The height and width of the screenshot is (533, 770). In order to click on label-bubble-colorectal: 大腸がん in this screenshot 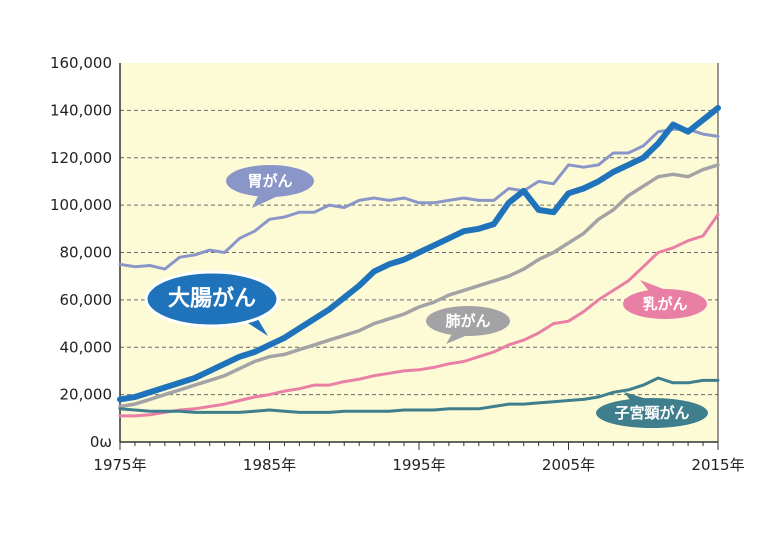, I will do `click(212, 303)`.